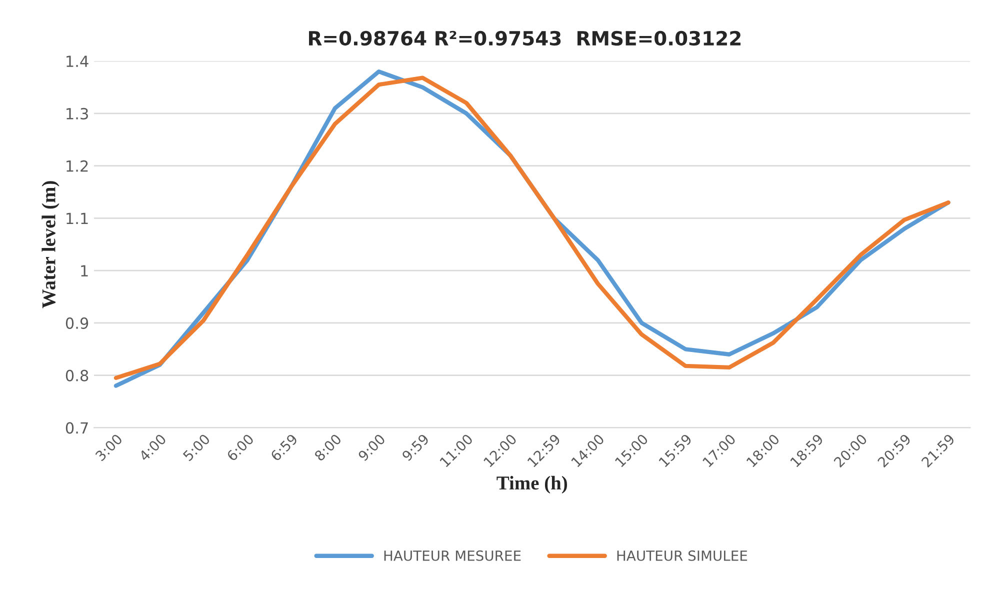 The width and height of the screenshot is (990, 611). What do you see at coordinates (524, 38) in the screenshot?
I see `chart-title: R=0.98764 R²=0.97543 RMSE=0.03122` at bounding box center [524, 38].